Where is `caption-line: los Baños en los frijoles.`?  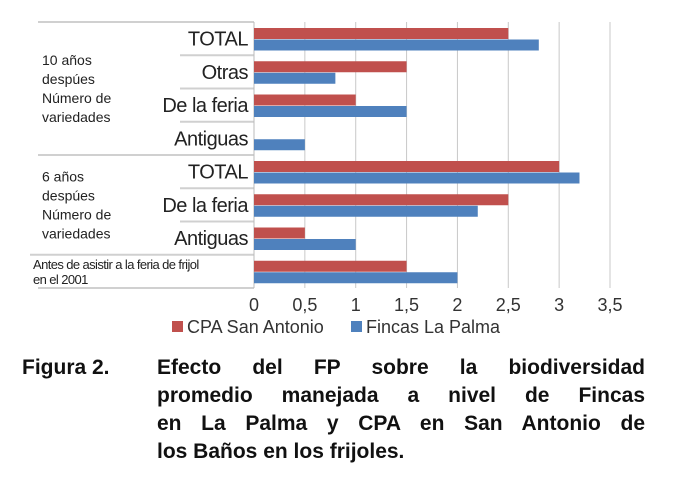
caption-line: los Baños en los frijoles. is located at coordinates (281, 451).